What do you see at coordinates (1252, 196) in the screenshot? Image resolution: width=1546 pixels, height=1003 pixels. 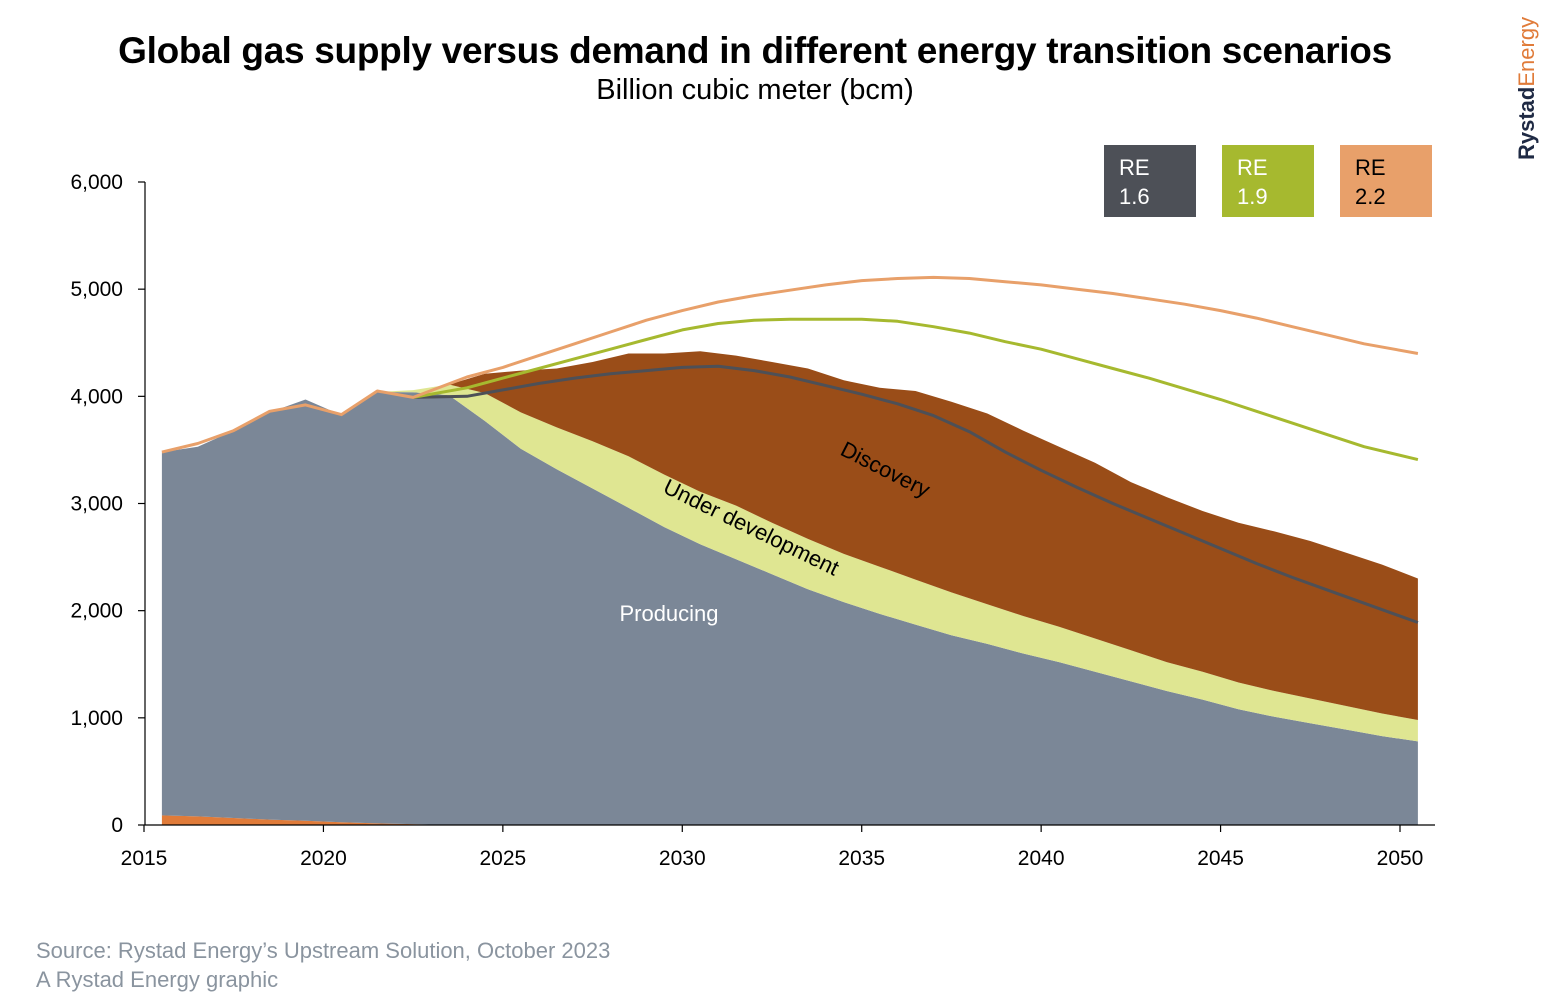 I see `legend-entry-value: 1.9` at bounding box center [1252, 196].